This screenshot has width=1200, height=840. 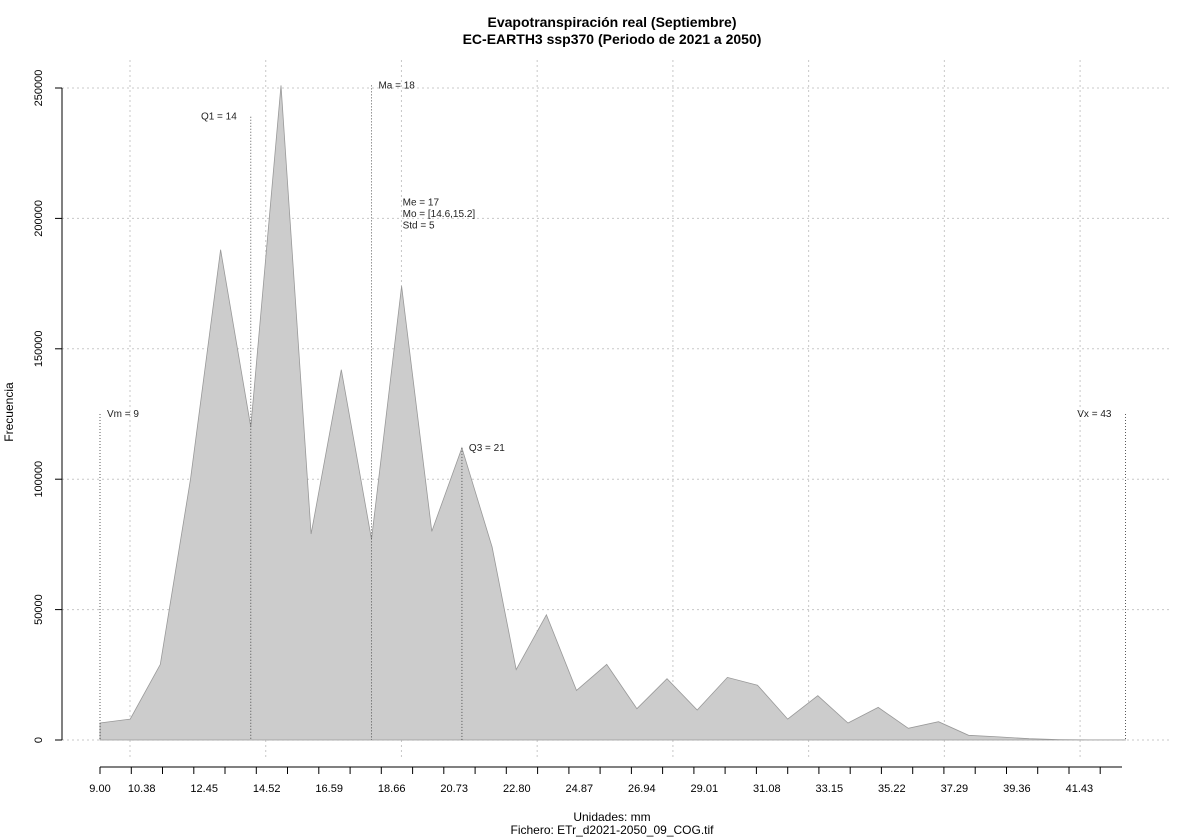 I want to click on y-tick-label: 250000, so click(x=39, y=88).